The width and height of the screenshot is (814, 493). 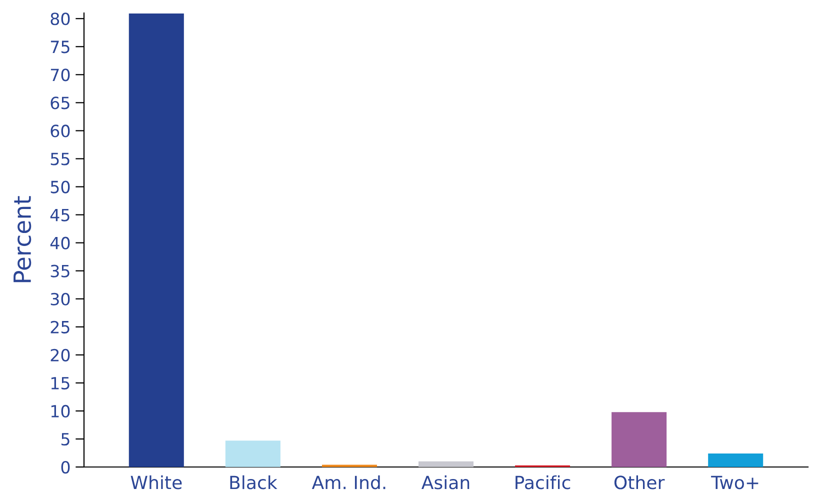 What do you see at coordinates (60, 47) in the screenshot?
I see `y-tick-label: 75` at bounding box center [60, 47].